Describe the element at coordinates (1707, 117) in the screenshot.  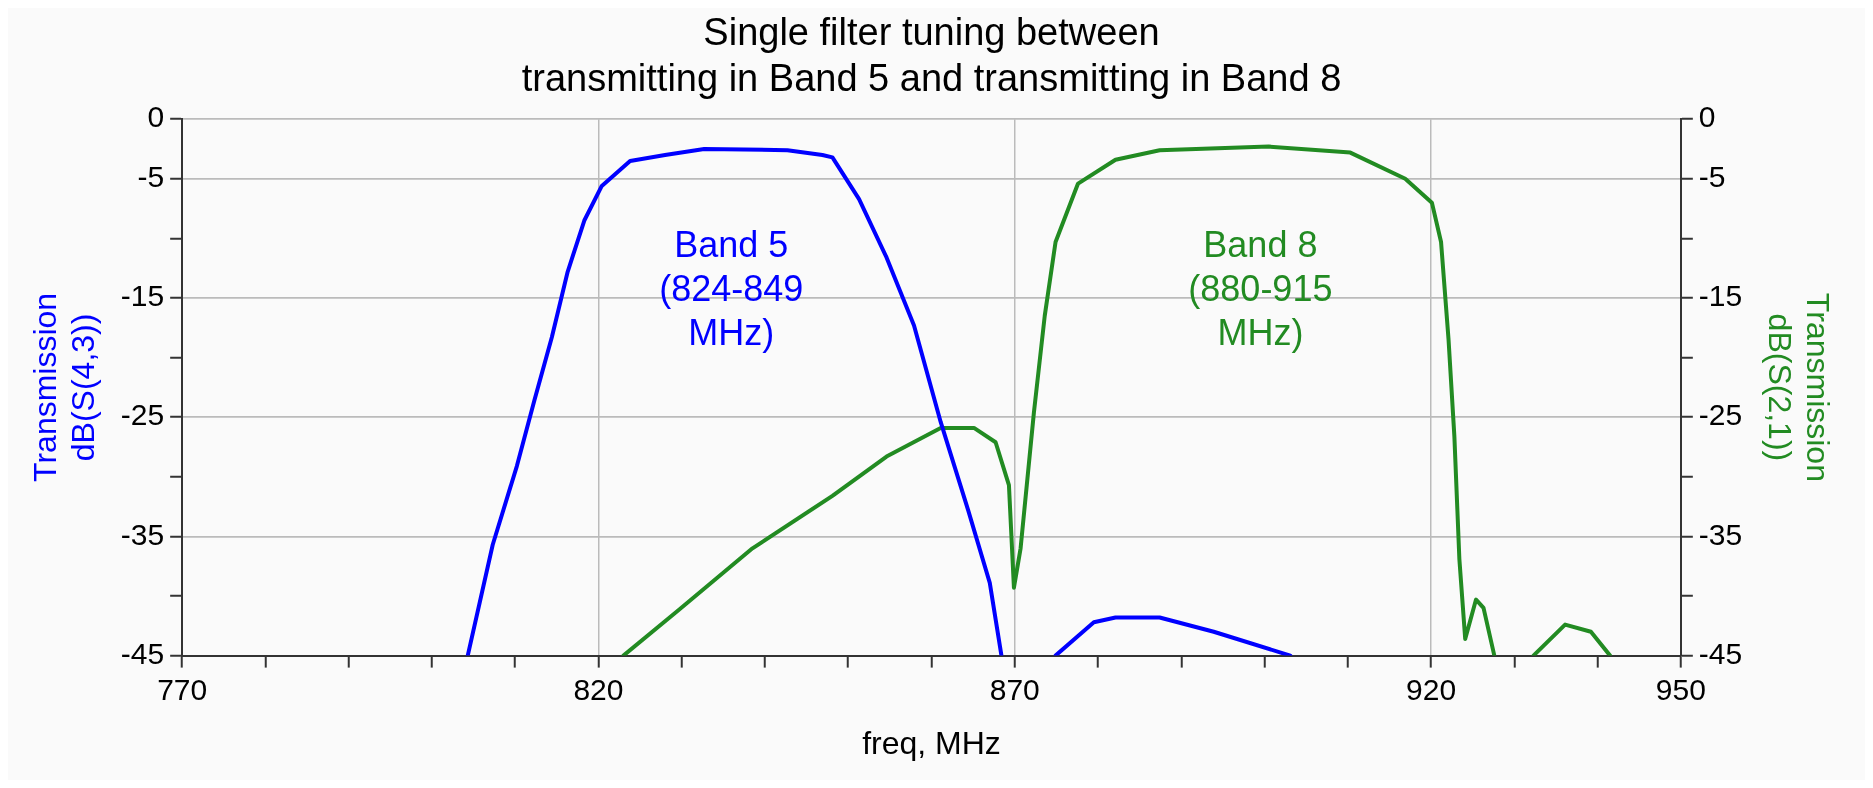
I see `y2-tick-label: 0` at that location.